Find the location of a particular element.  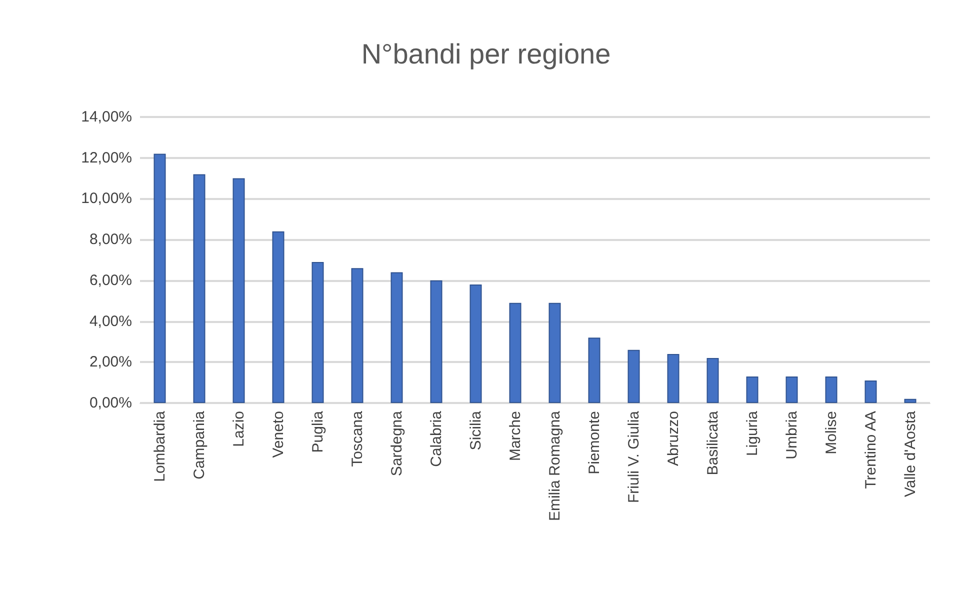

y-tick-label: 8,00% is located at coordinates (110, 239).